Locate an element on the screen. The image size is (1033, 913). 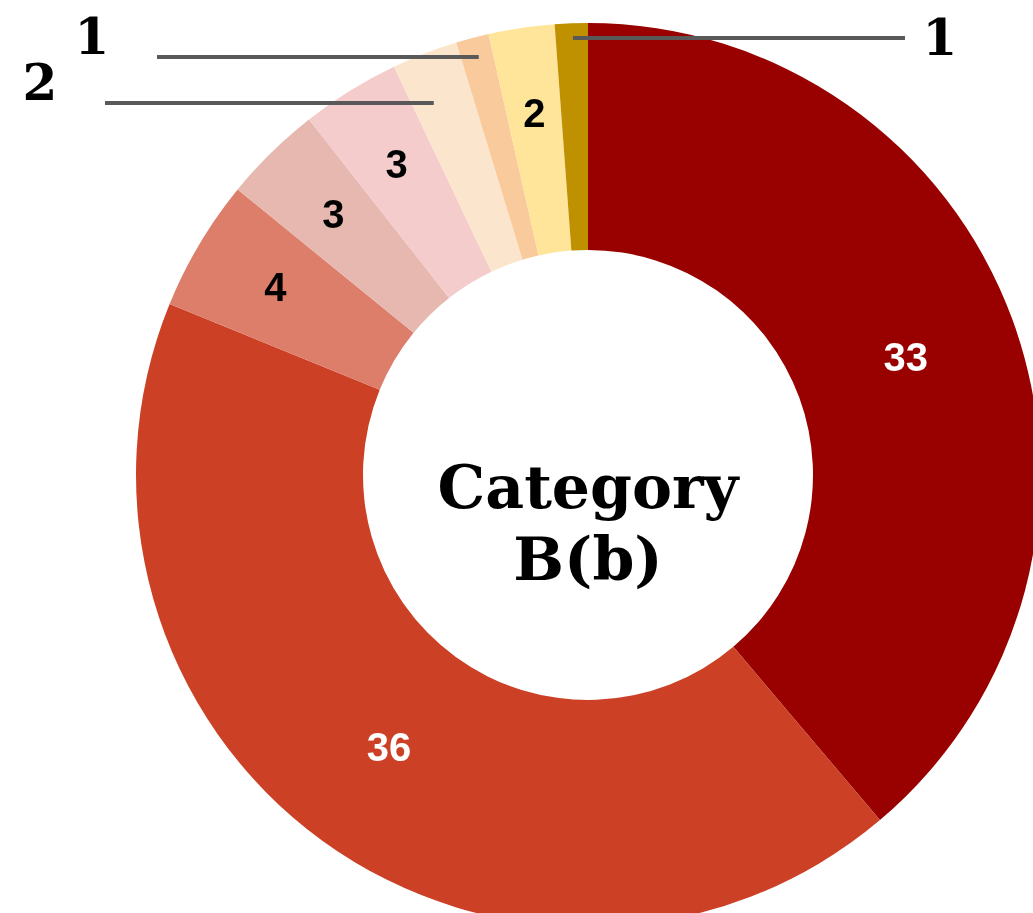
data-label: 36 is located at coordinates (389, 746).